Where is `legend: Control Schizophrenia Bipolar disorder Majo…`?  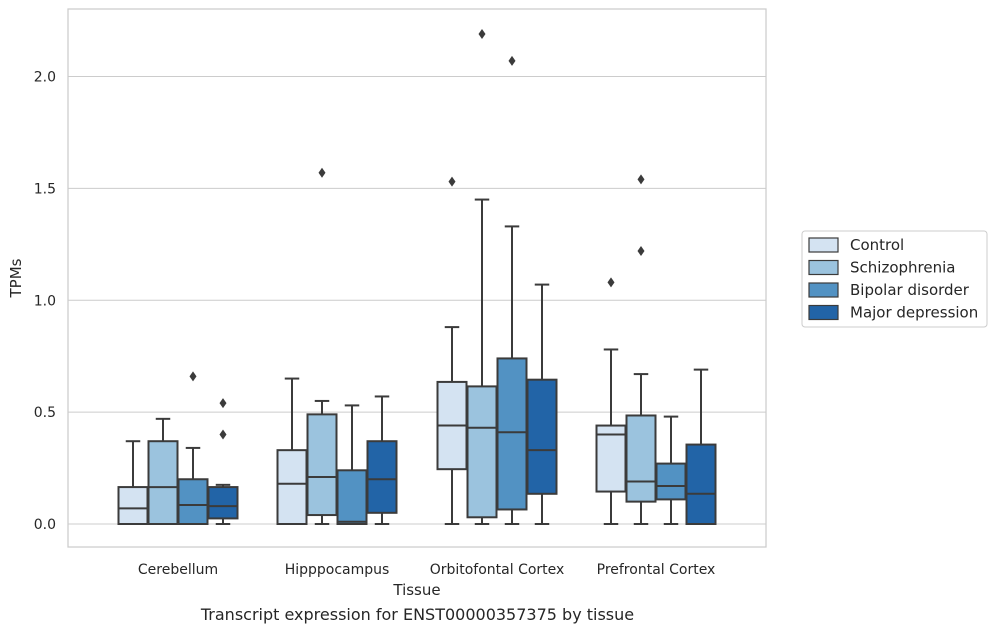
legend: Control Schizophrenia Bipolar disorder Majo… is located at coordinates (894, 279).